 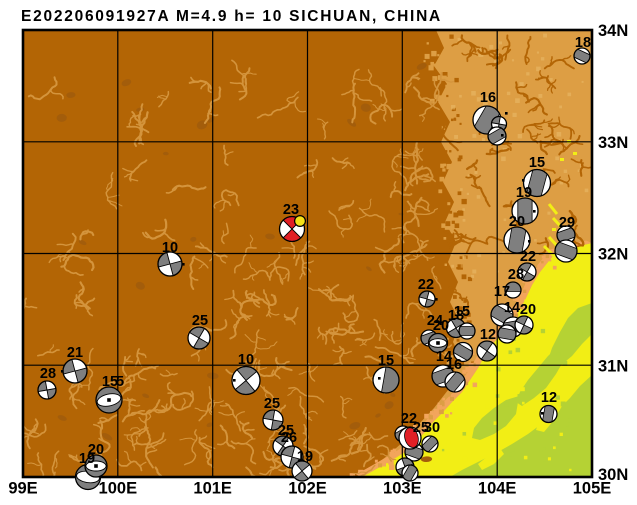 What do you see at coordinates (75, 353) in the screenshot?
I see `svg-text: 21` at bounding box center [75, 353].